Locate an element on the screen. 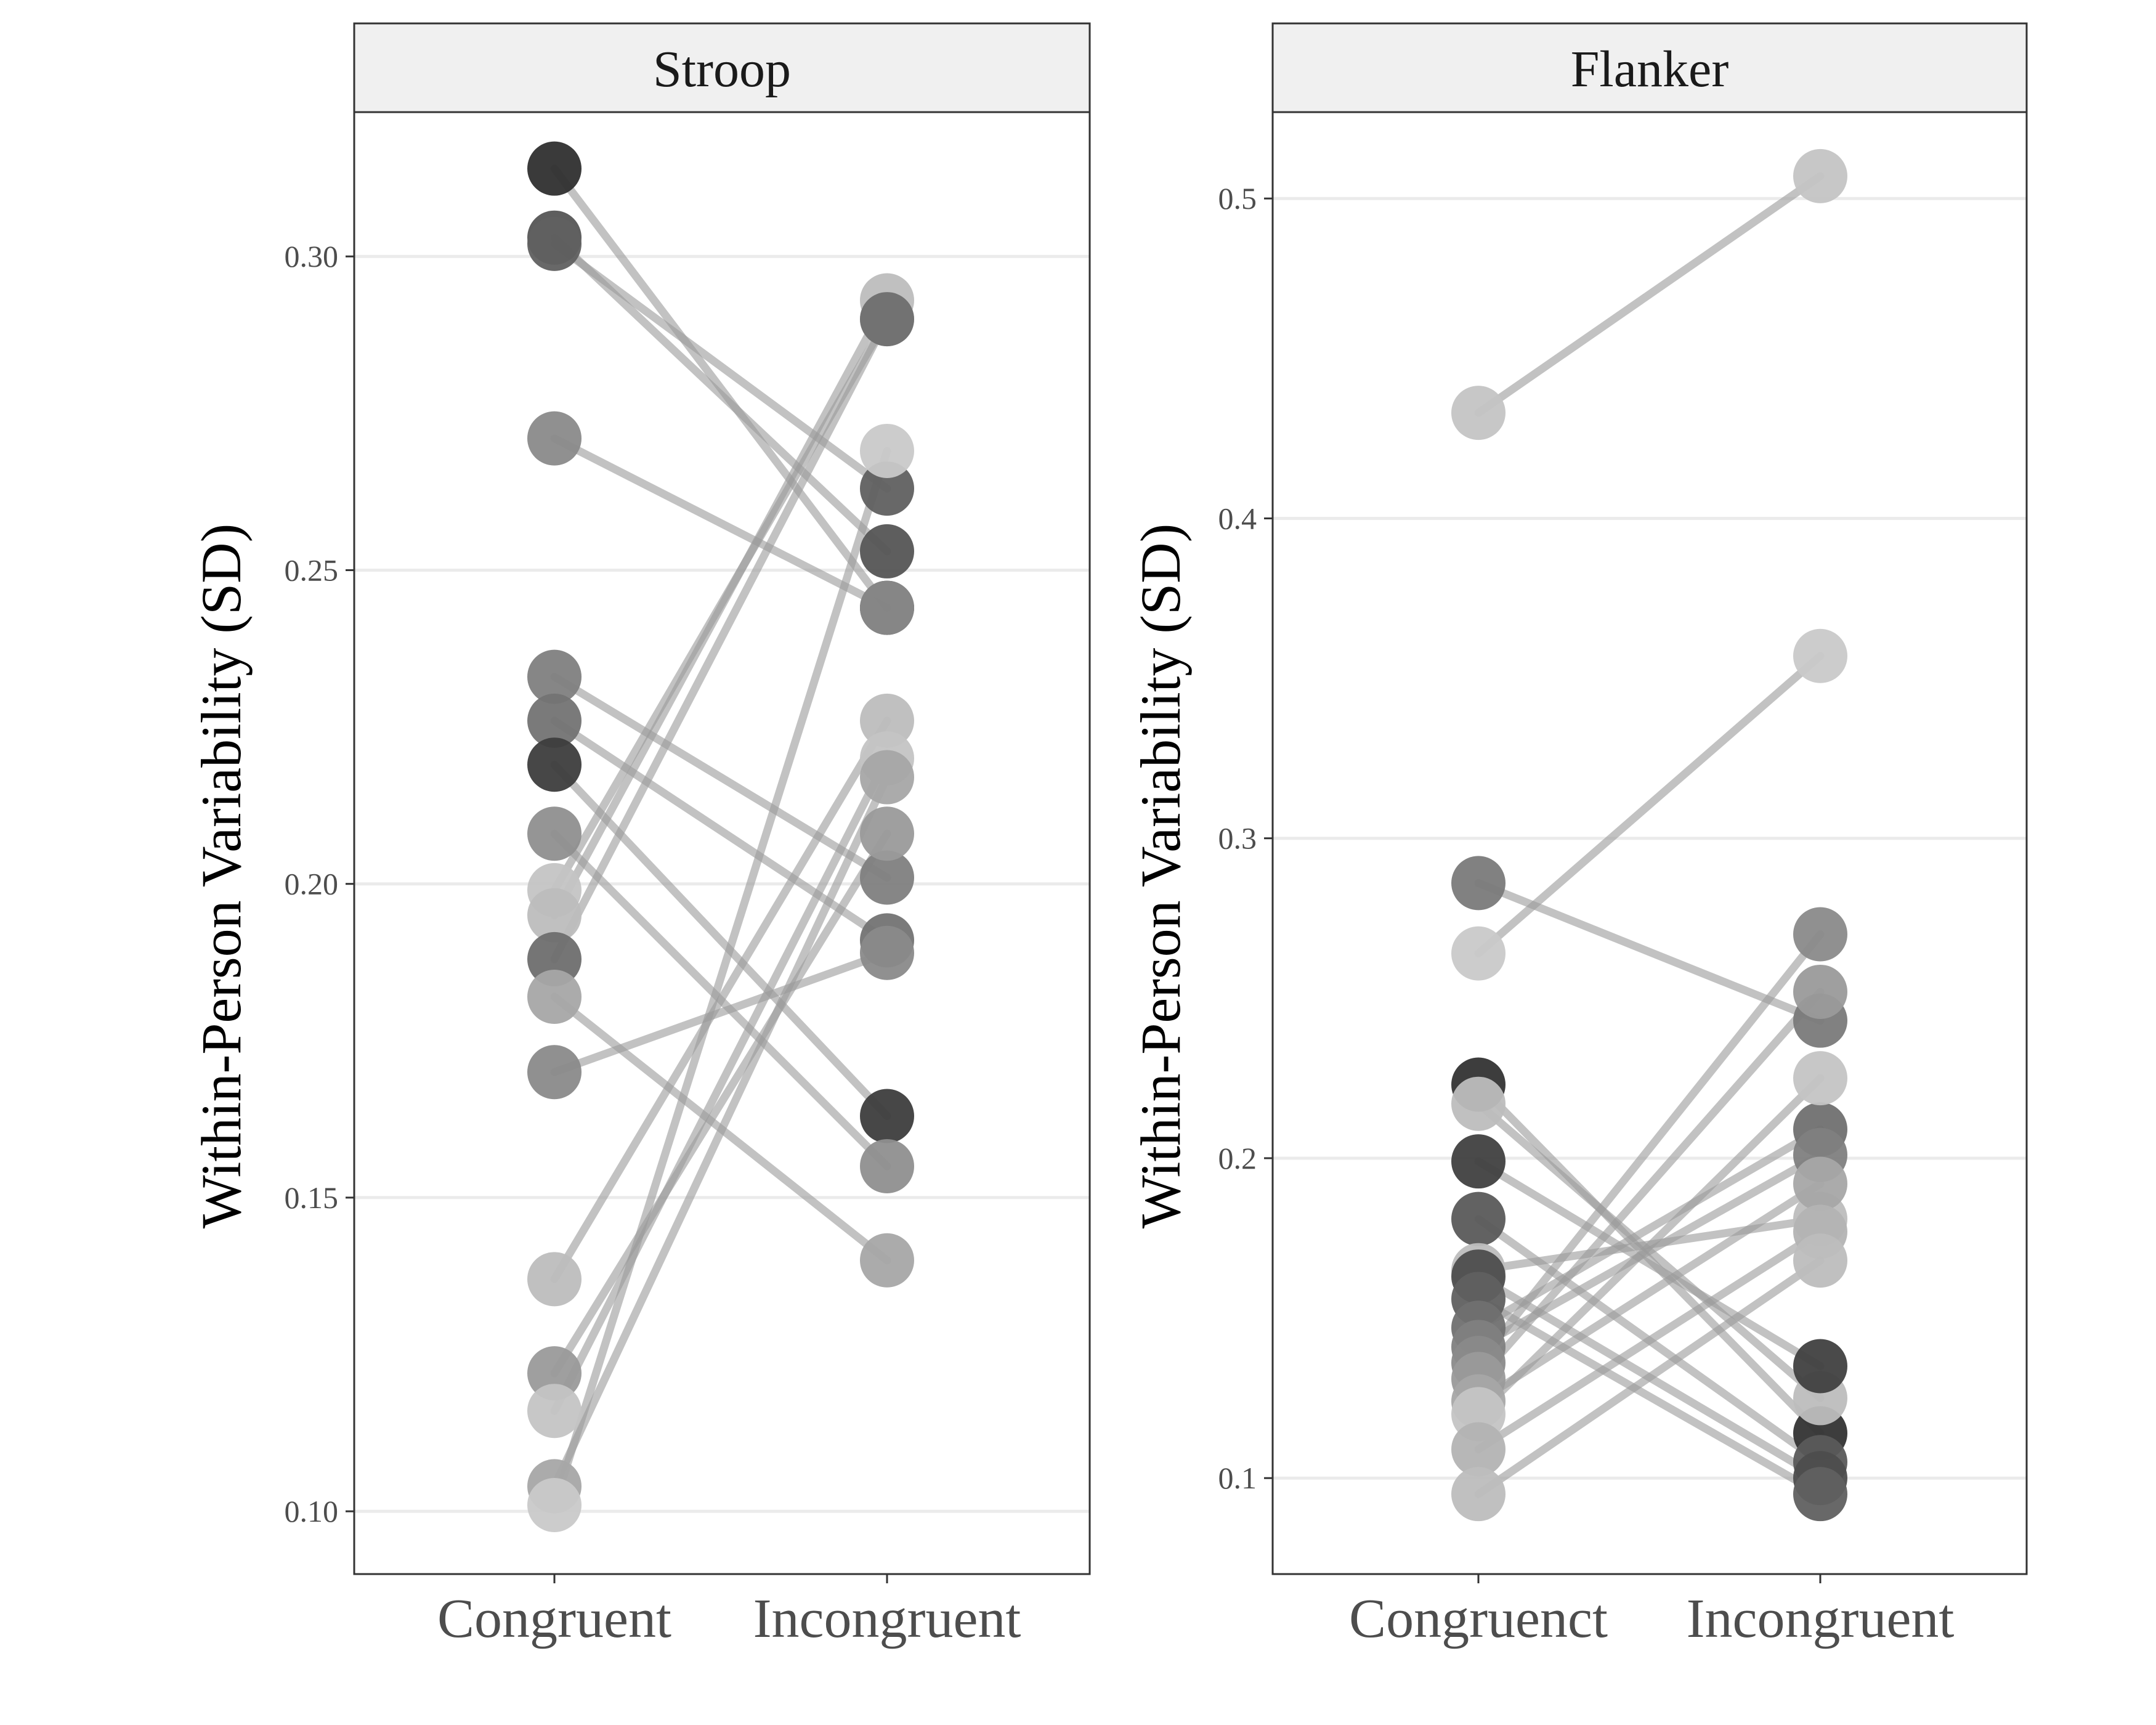 Image resolution: width=2156 pixels, height=1725 pixels. stroop-points is located at coordinates (720, 837).